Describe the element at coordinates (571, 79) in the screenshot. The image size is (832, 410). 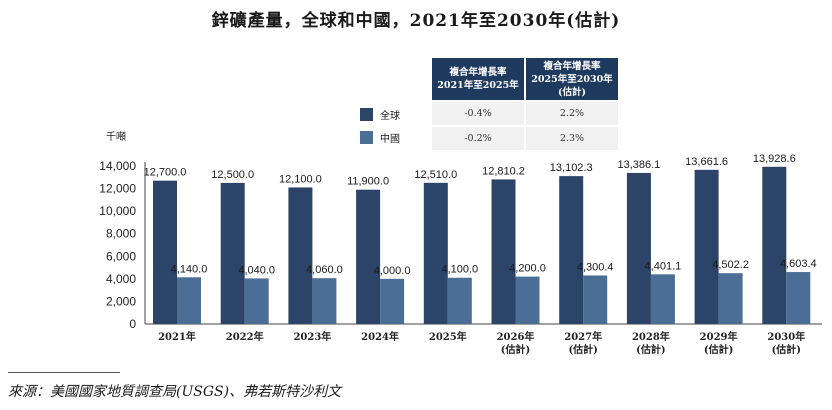
I see `cagr-header-2025-2030: 複合年增長率 2025年至2030年 (估計)` at that location.